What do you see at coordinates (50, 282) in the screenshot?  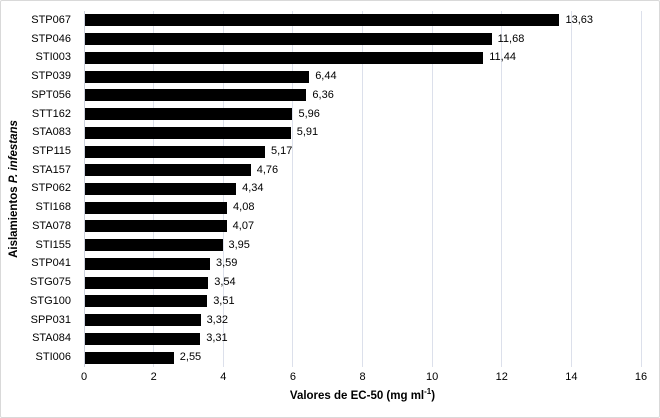 I see `category-label-stg075: STG075` at bounding box center [50, 282].